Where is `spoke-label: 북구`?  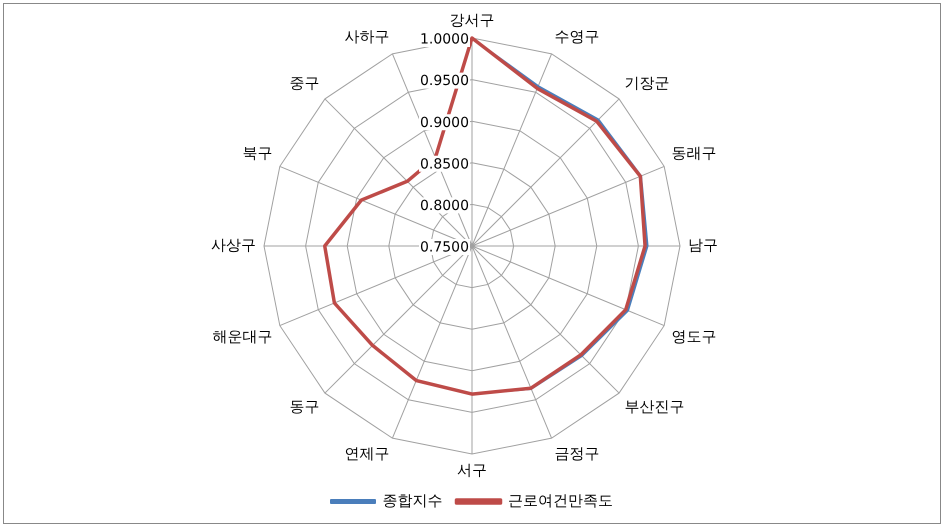 spoke-label: 북구 is located at coordinates (257, 153).